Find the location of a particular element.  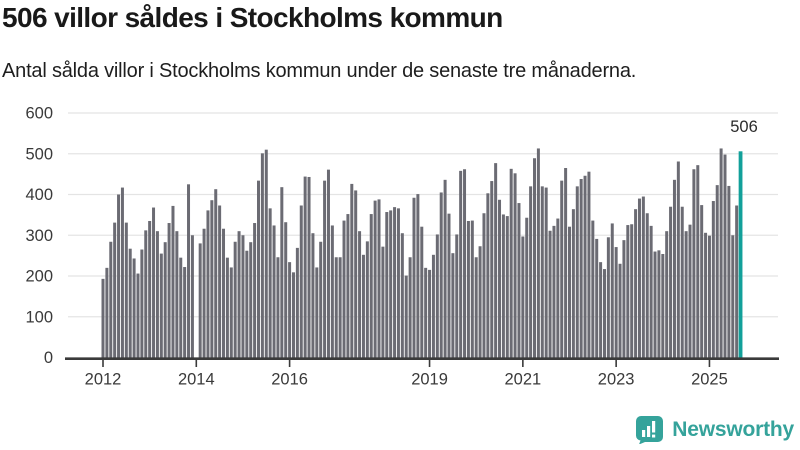

x-axis-label: 2023 is located at coordinates (616, 380).